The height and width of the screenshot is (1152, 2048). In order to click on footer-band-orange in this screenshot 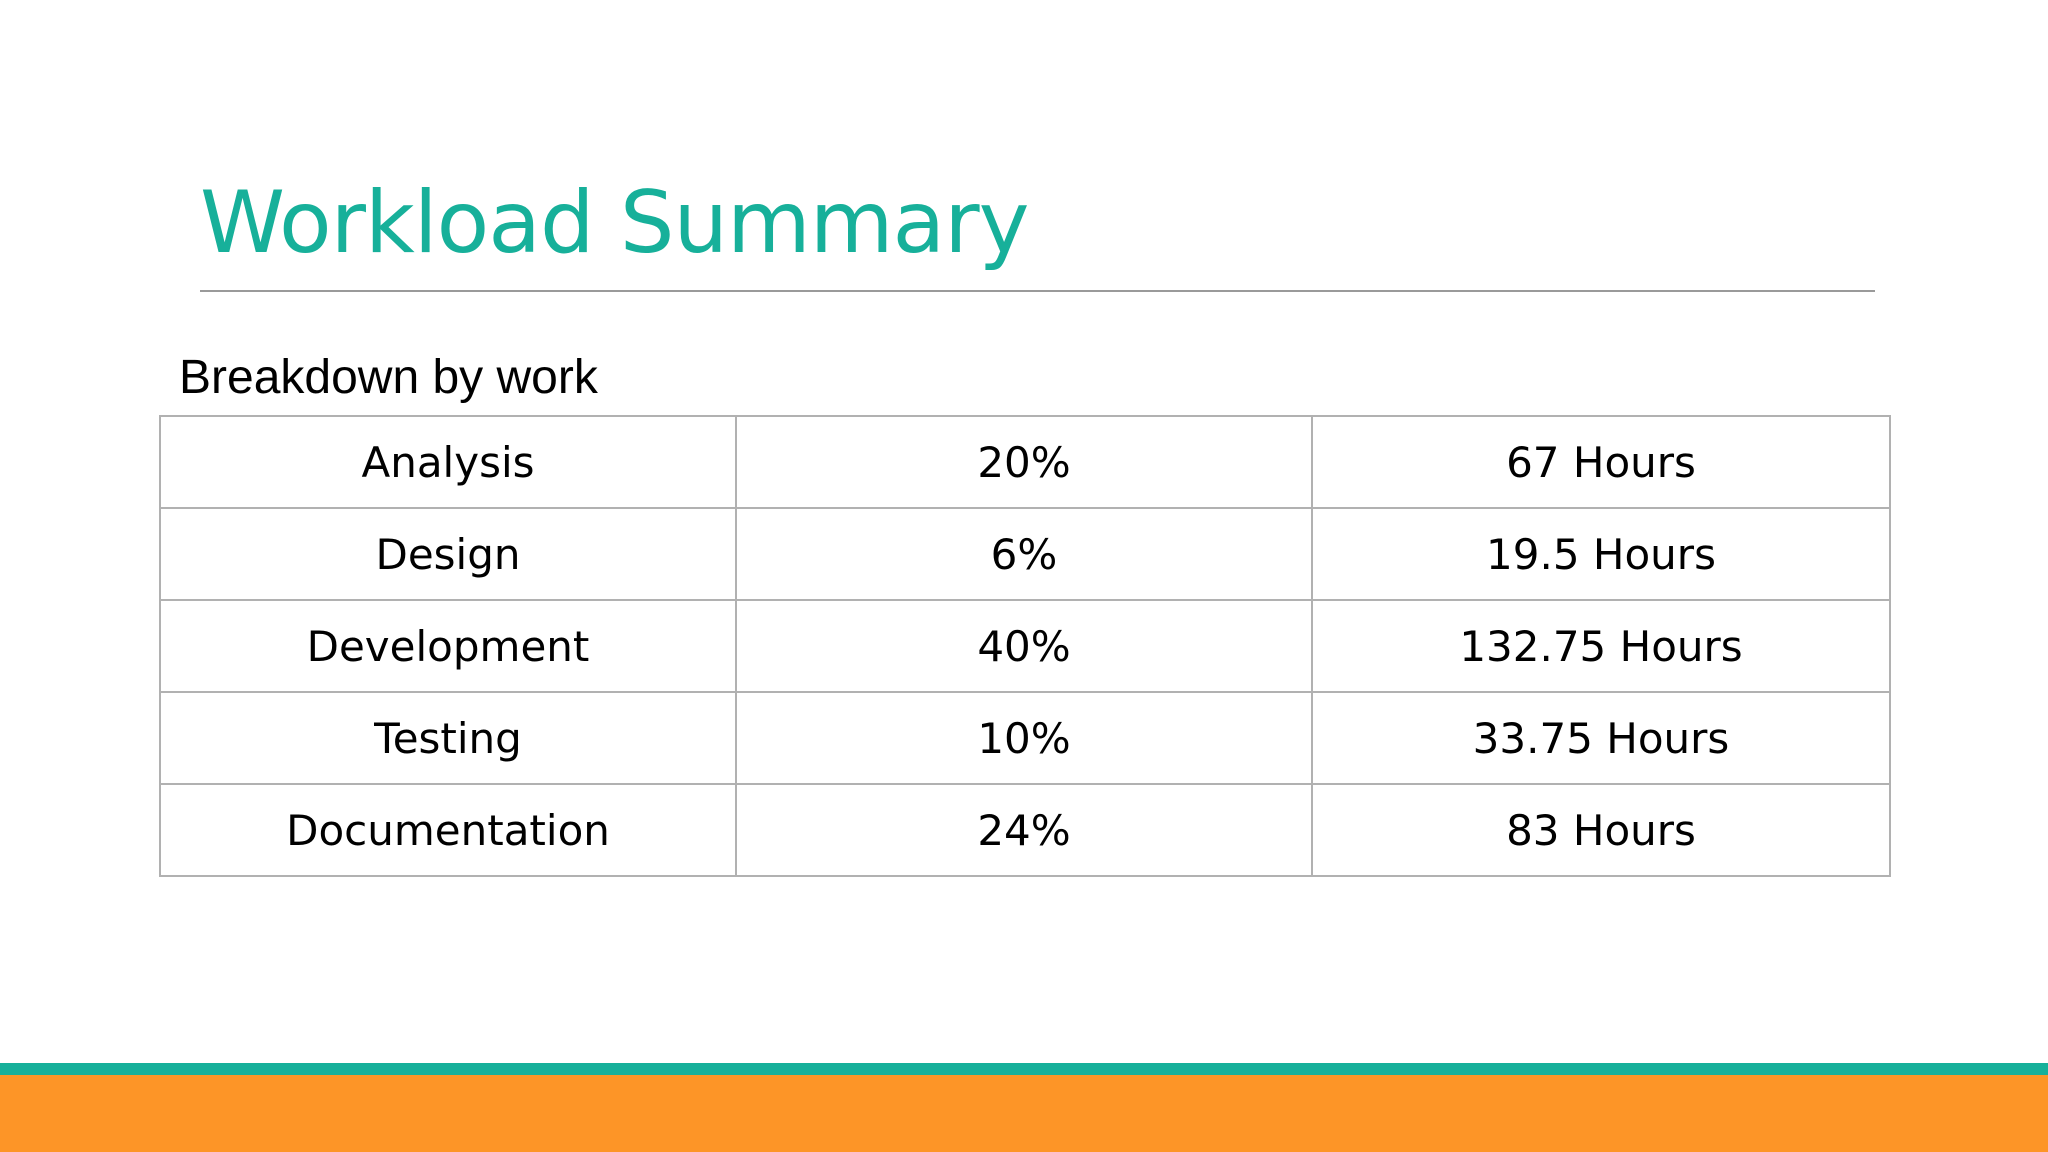, I will do `click(1024, 1113)`.